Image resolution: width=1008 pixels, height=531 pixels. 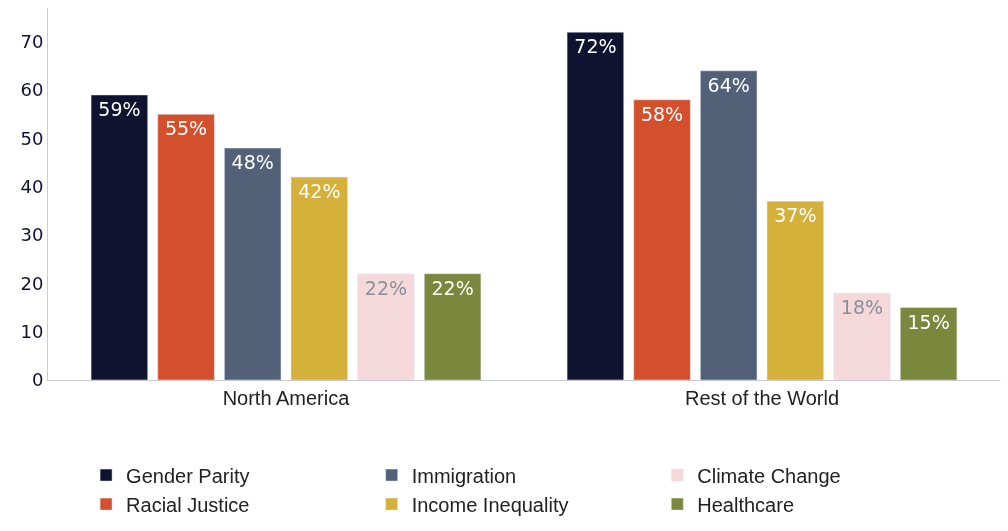 I want to click on text: 18%, so click(x=862, y=307).